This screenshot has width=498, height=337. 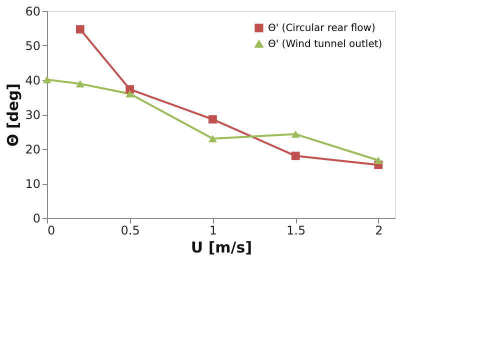 What do you see at coordinates (52, 231) in the screenshot?
I see `x-tick-label: 0` at bounding box center [52, 231].